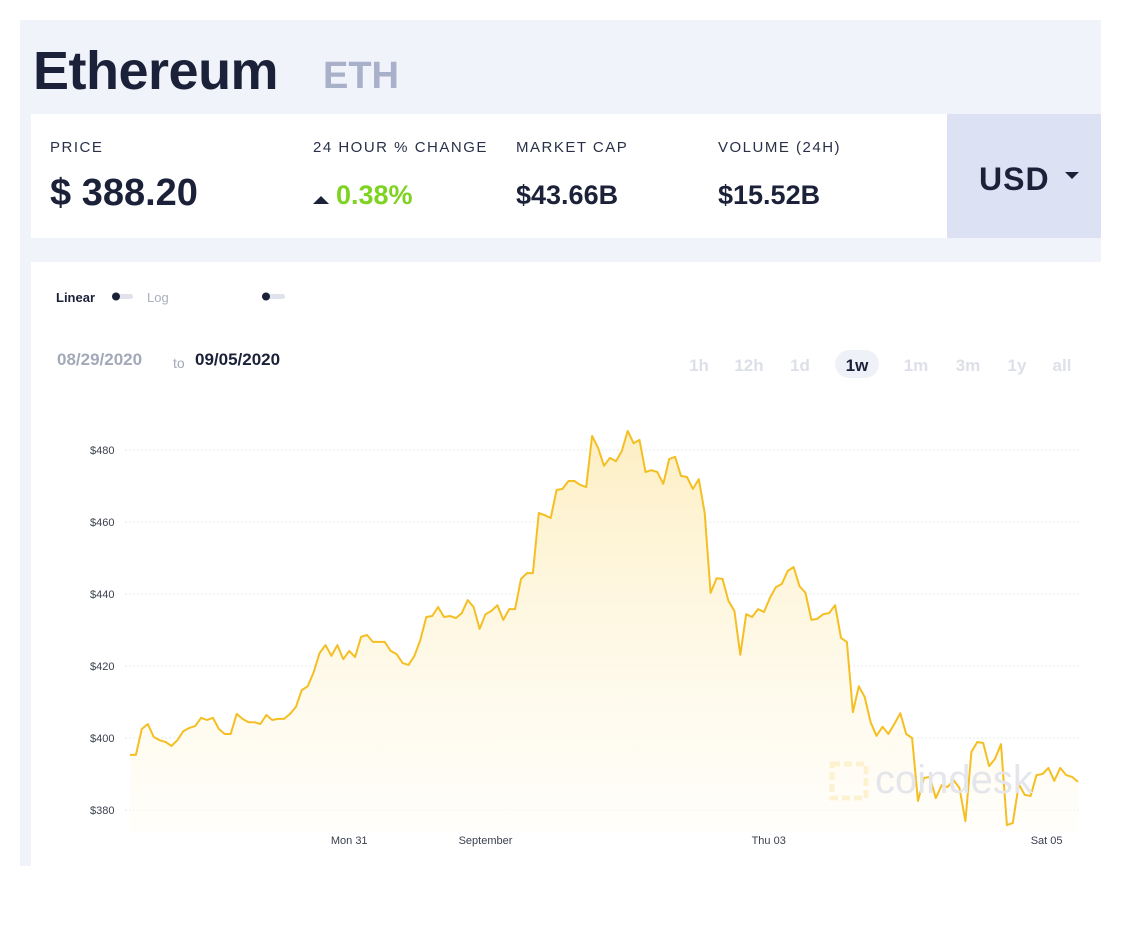 The height and width of the screenshot is (927, 1121). Describe the element at coordinates (124, 193) in the screenshot. I see `price-value: $ 388.20` at that location.